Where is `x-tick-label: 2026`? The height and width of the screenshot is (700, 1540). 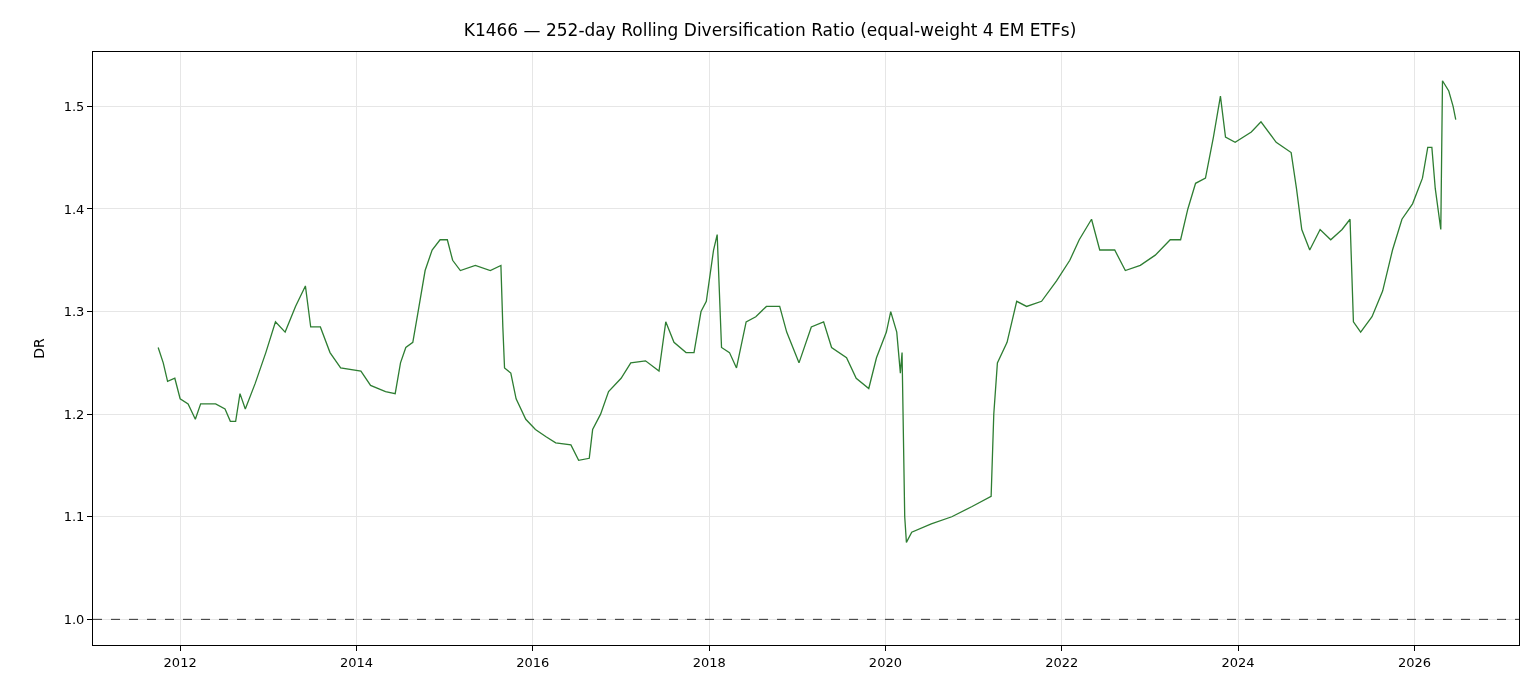
x-tick-label: 2026 is located at coordinates (1414, 662).